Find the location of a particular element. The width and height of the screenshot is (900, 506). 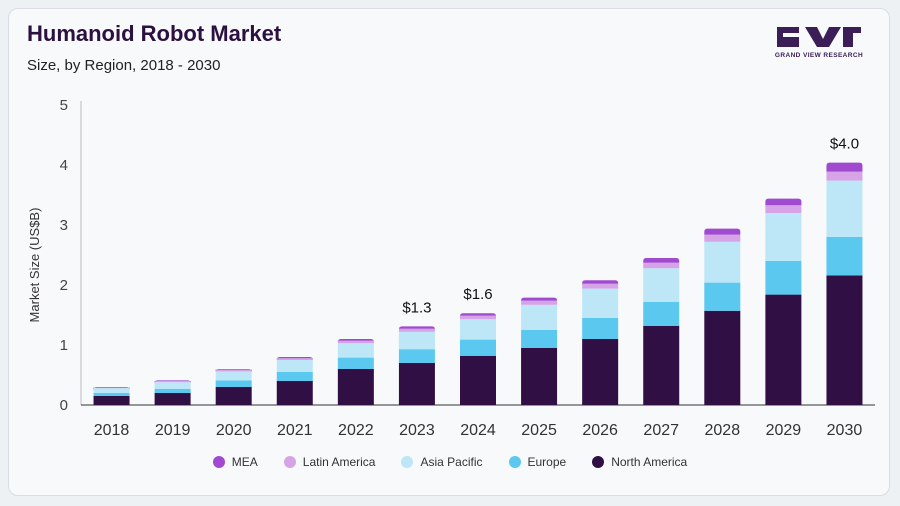

legend-label: Latin America is located at coordinates (339, 462).